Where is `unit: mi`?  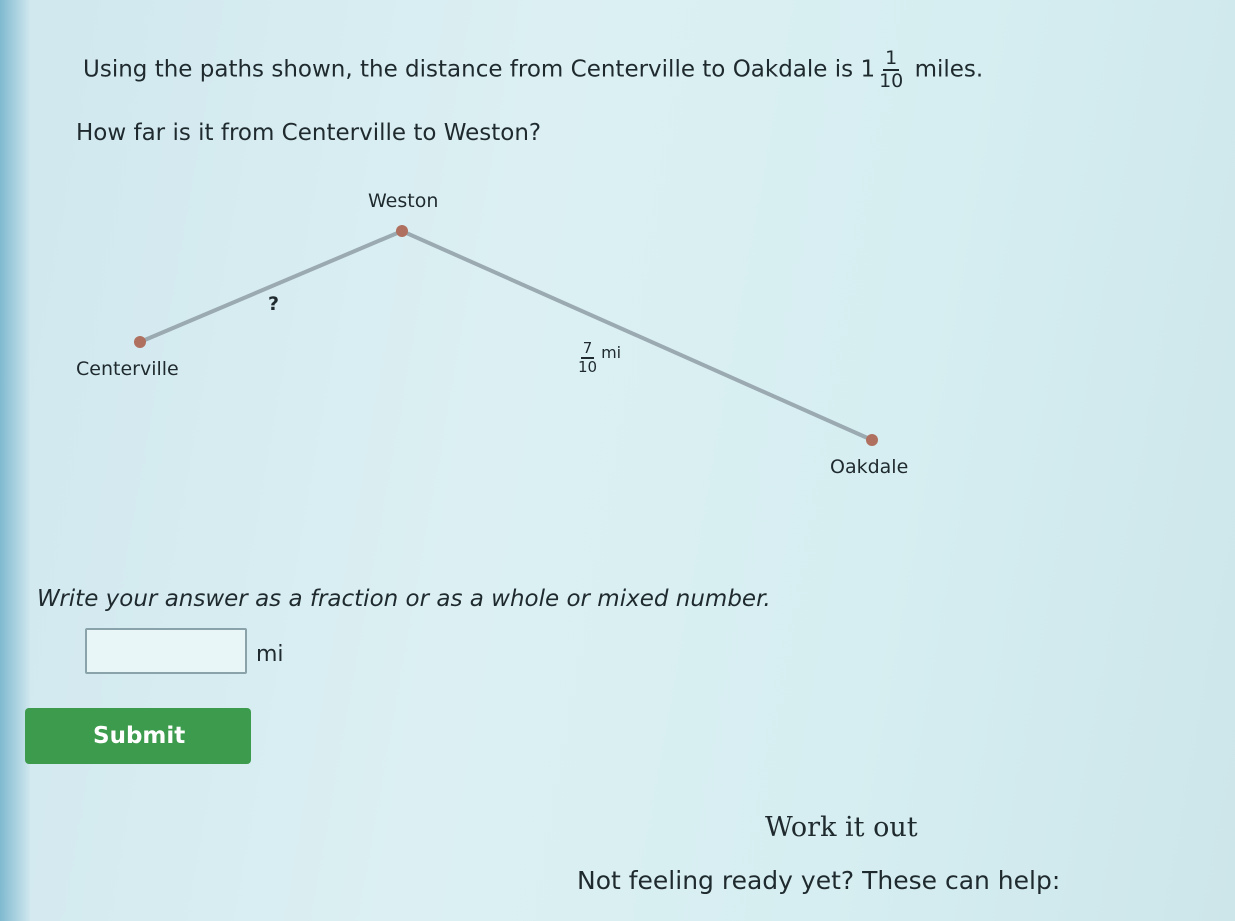 unit: mi is located at coordinates (611, 352).